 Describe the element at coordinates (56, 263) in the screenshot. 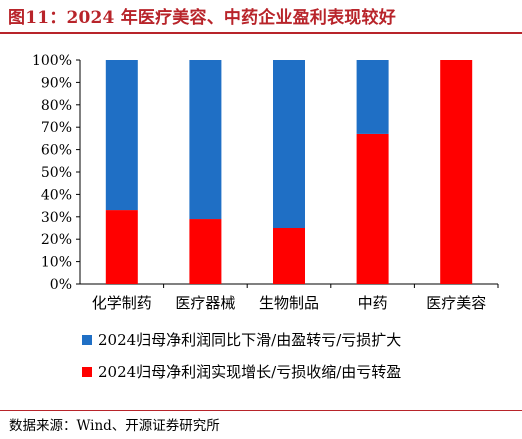

I see `y-tick-label: 10%` at that location.